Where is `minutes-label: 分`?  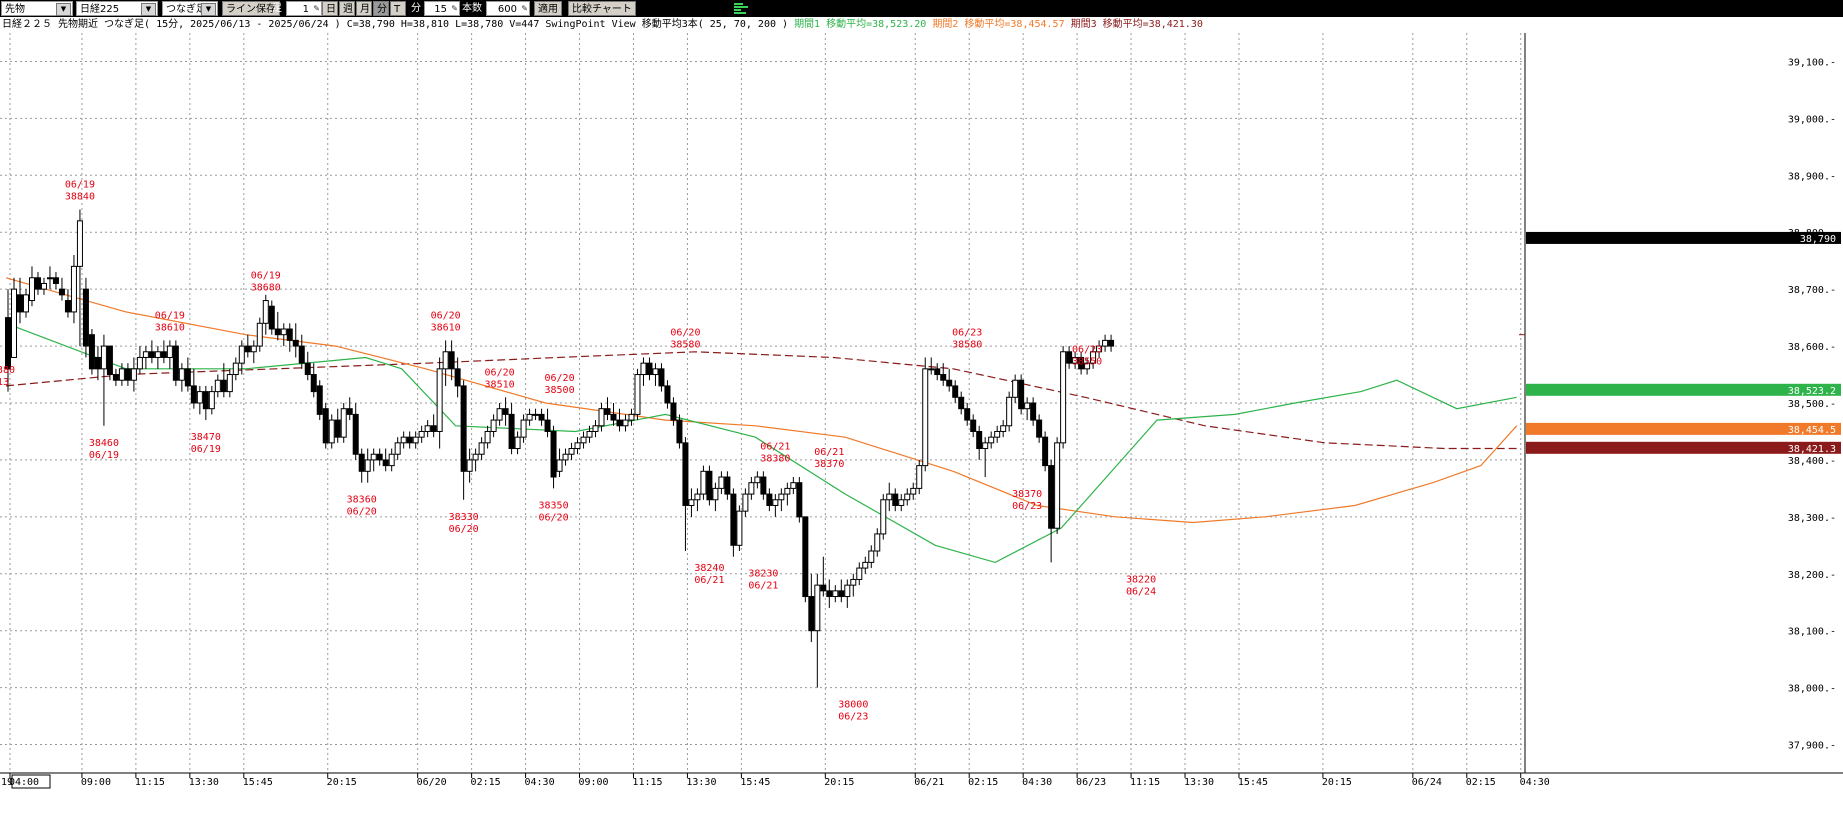 minutes-label: 分 is located at coordinates (416, 8).